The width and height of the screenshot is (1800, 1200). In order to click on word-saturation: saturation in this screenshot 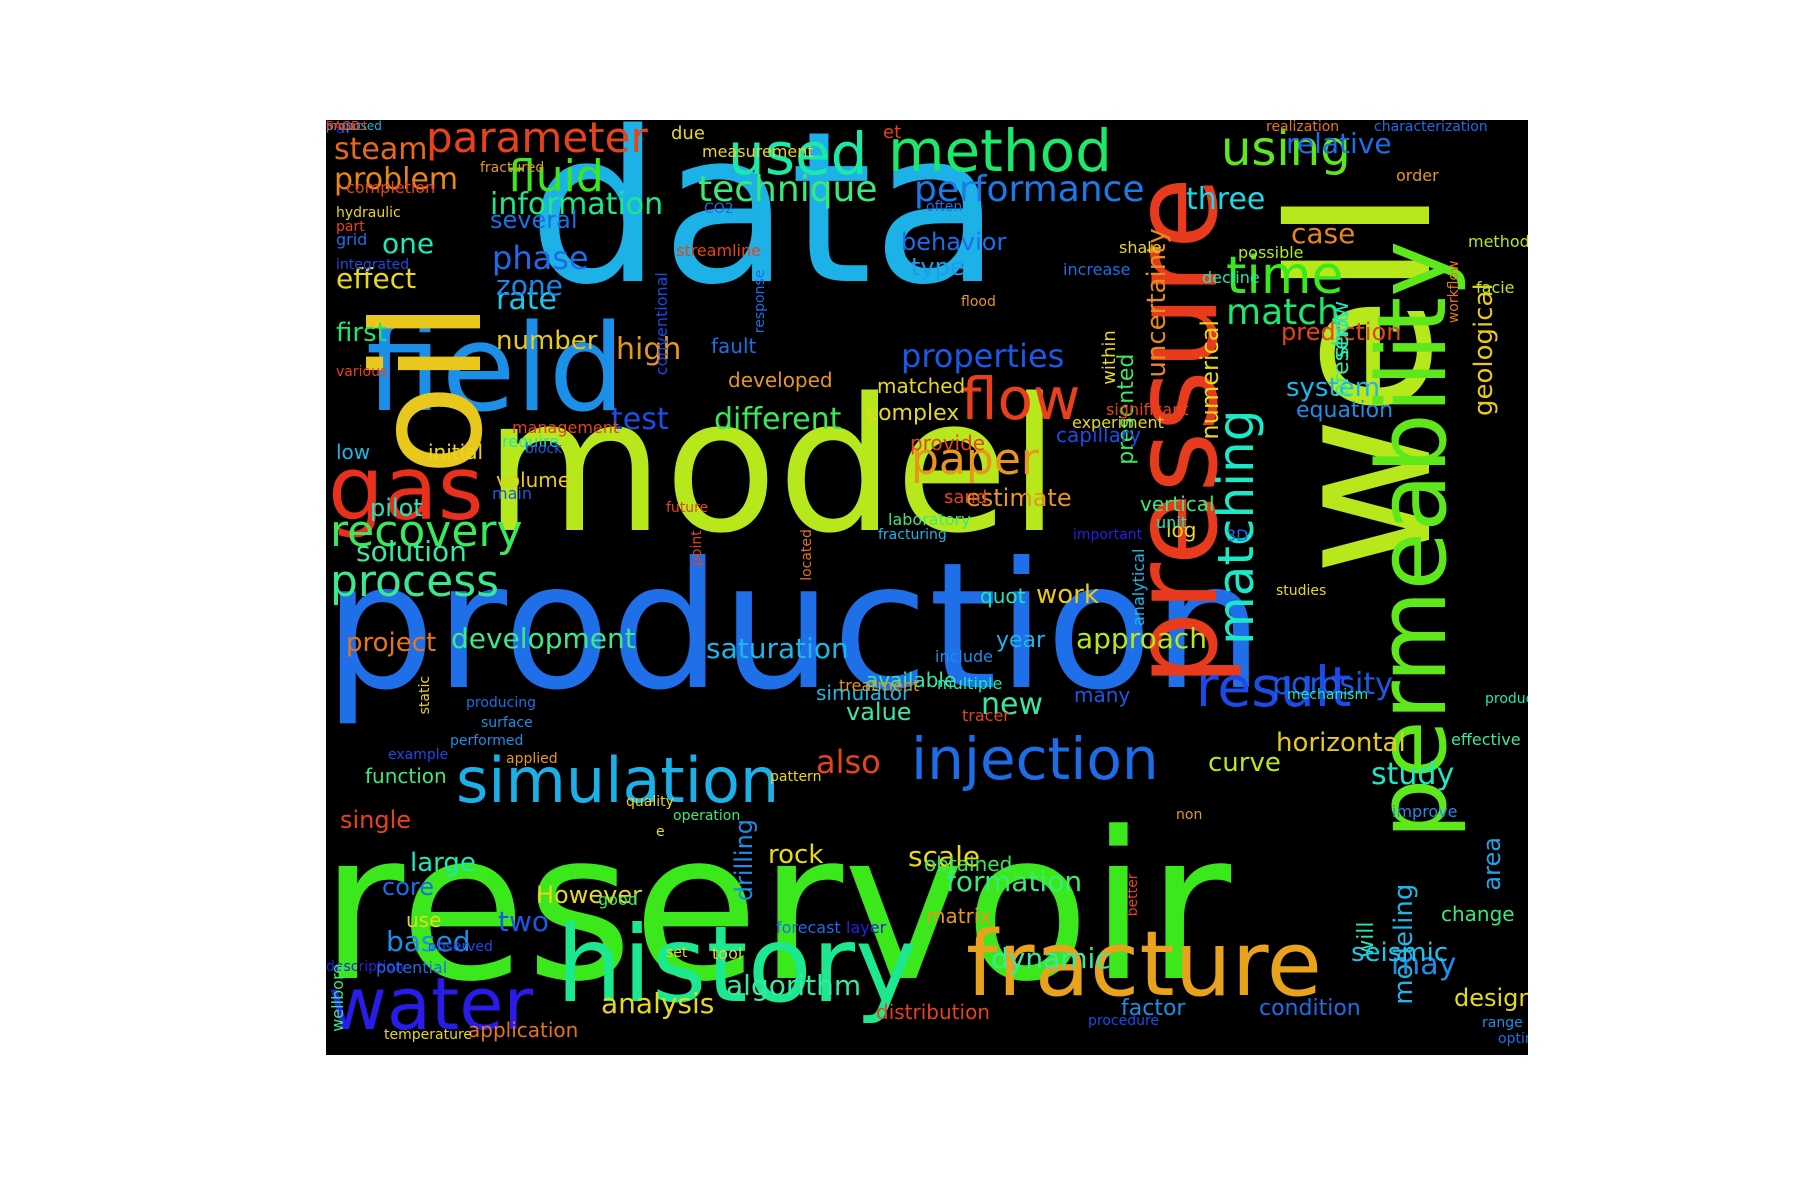, I will do `click(777, 648)`.